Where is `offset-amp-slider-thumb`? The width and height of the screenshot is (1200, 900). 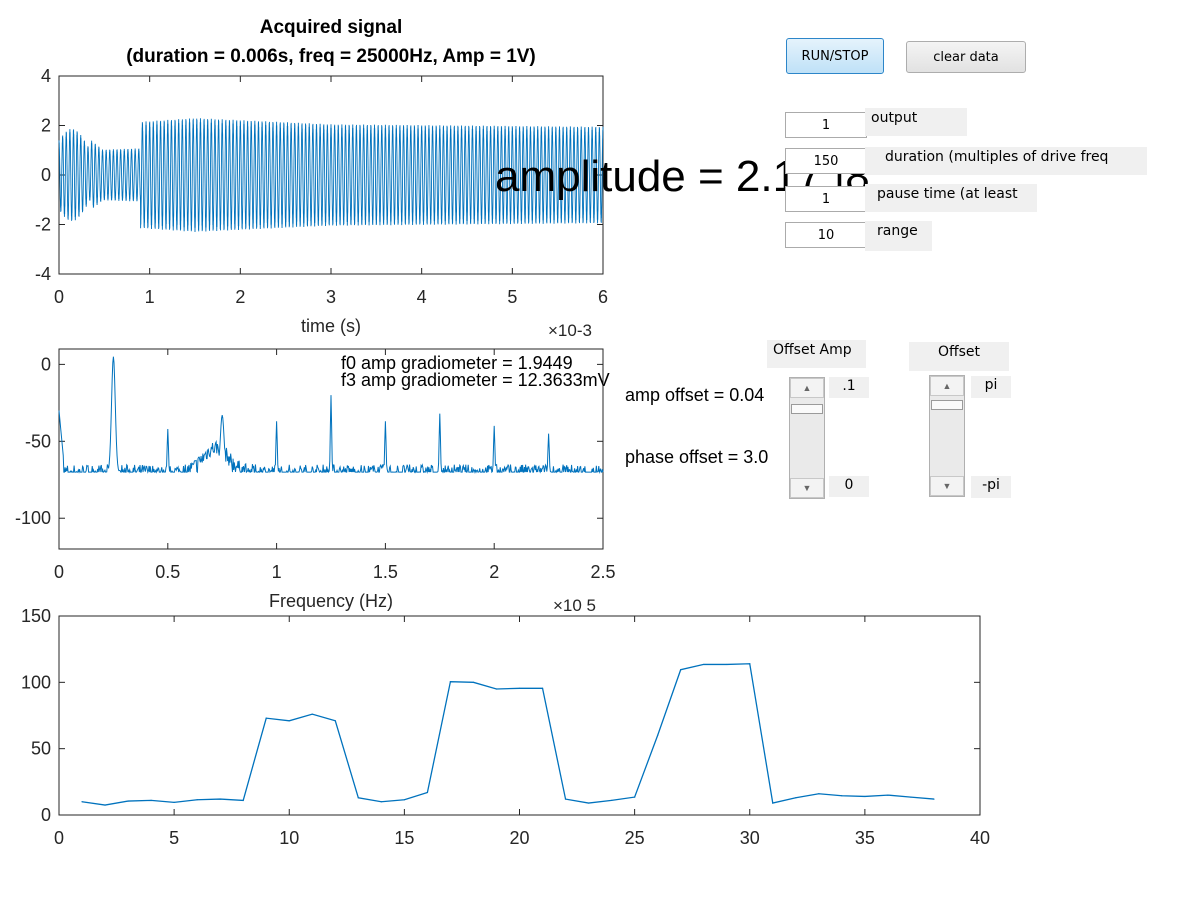
offset-amp-slider-thumb is located at coordinates (807, 408).